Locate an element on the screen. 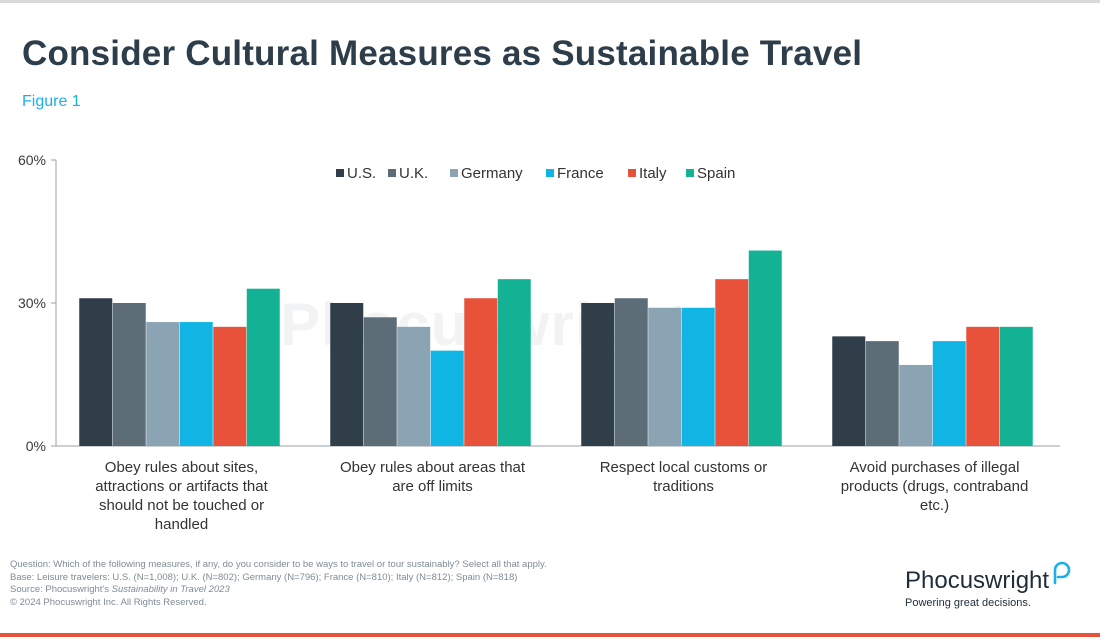 The width and height of the screenshot is (1100, 643). brand-tagline: Powering great decisions. is located at coordinates (968, 603).